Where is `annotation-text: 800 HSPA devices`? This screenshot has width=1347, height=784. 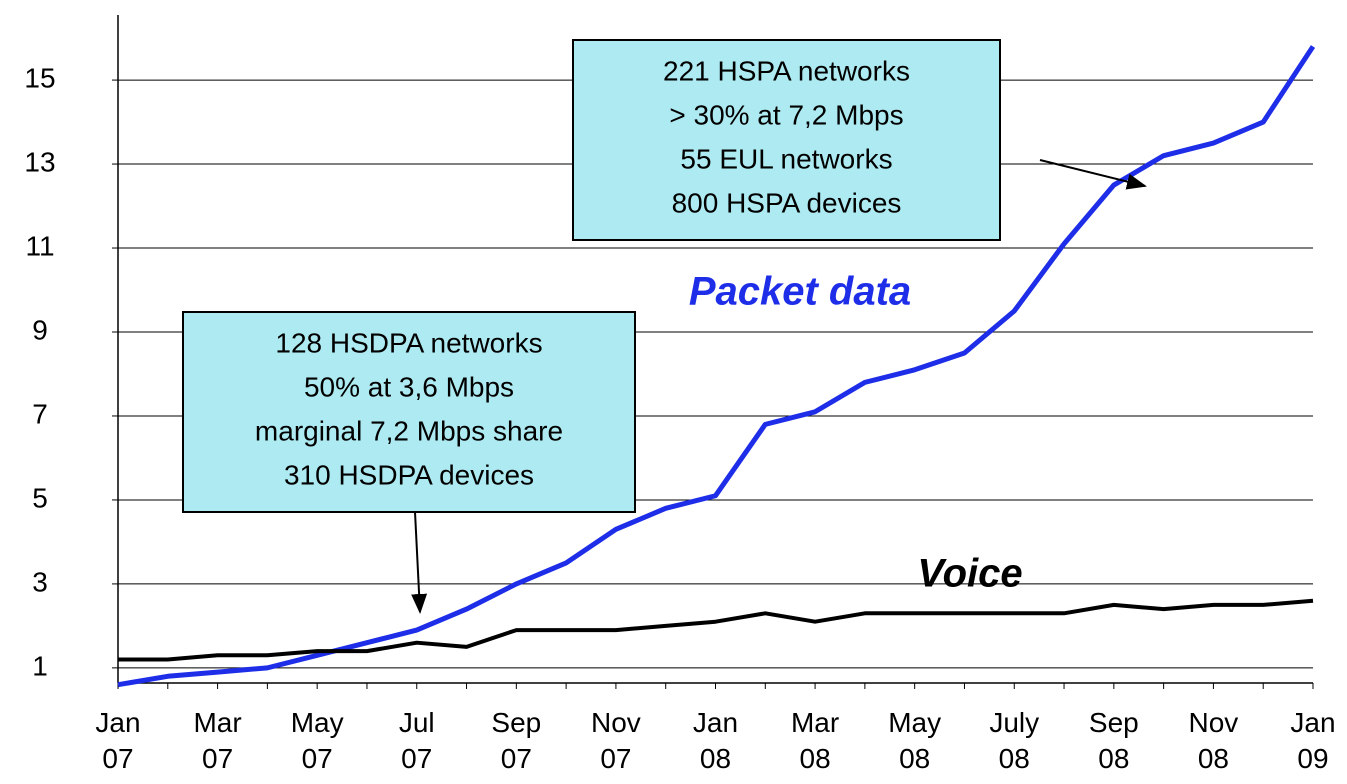
annotation-text: 800 HSPA devices is located at coordinates (787, 202).